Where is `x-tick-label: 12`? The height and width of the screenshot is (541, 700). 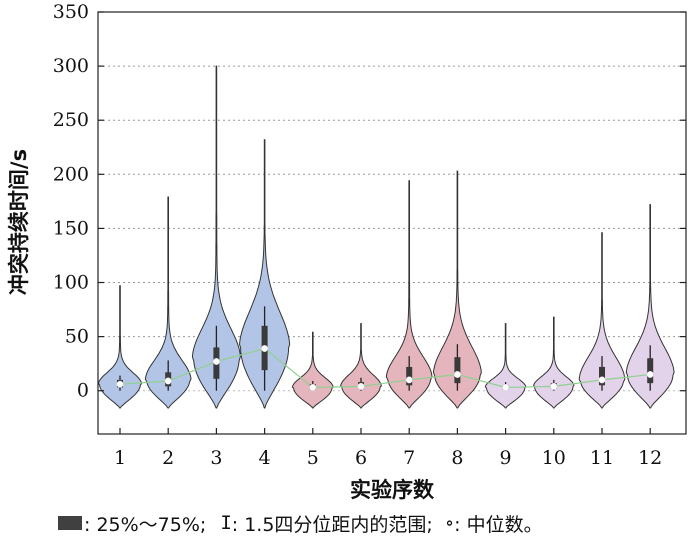 x-tick-label: 12 is located at coordinates (650, 458).